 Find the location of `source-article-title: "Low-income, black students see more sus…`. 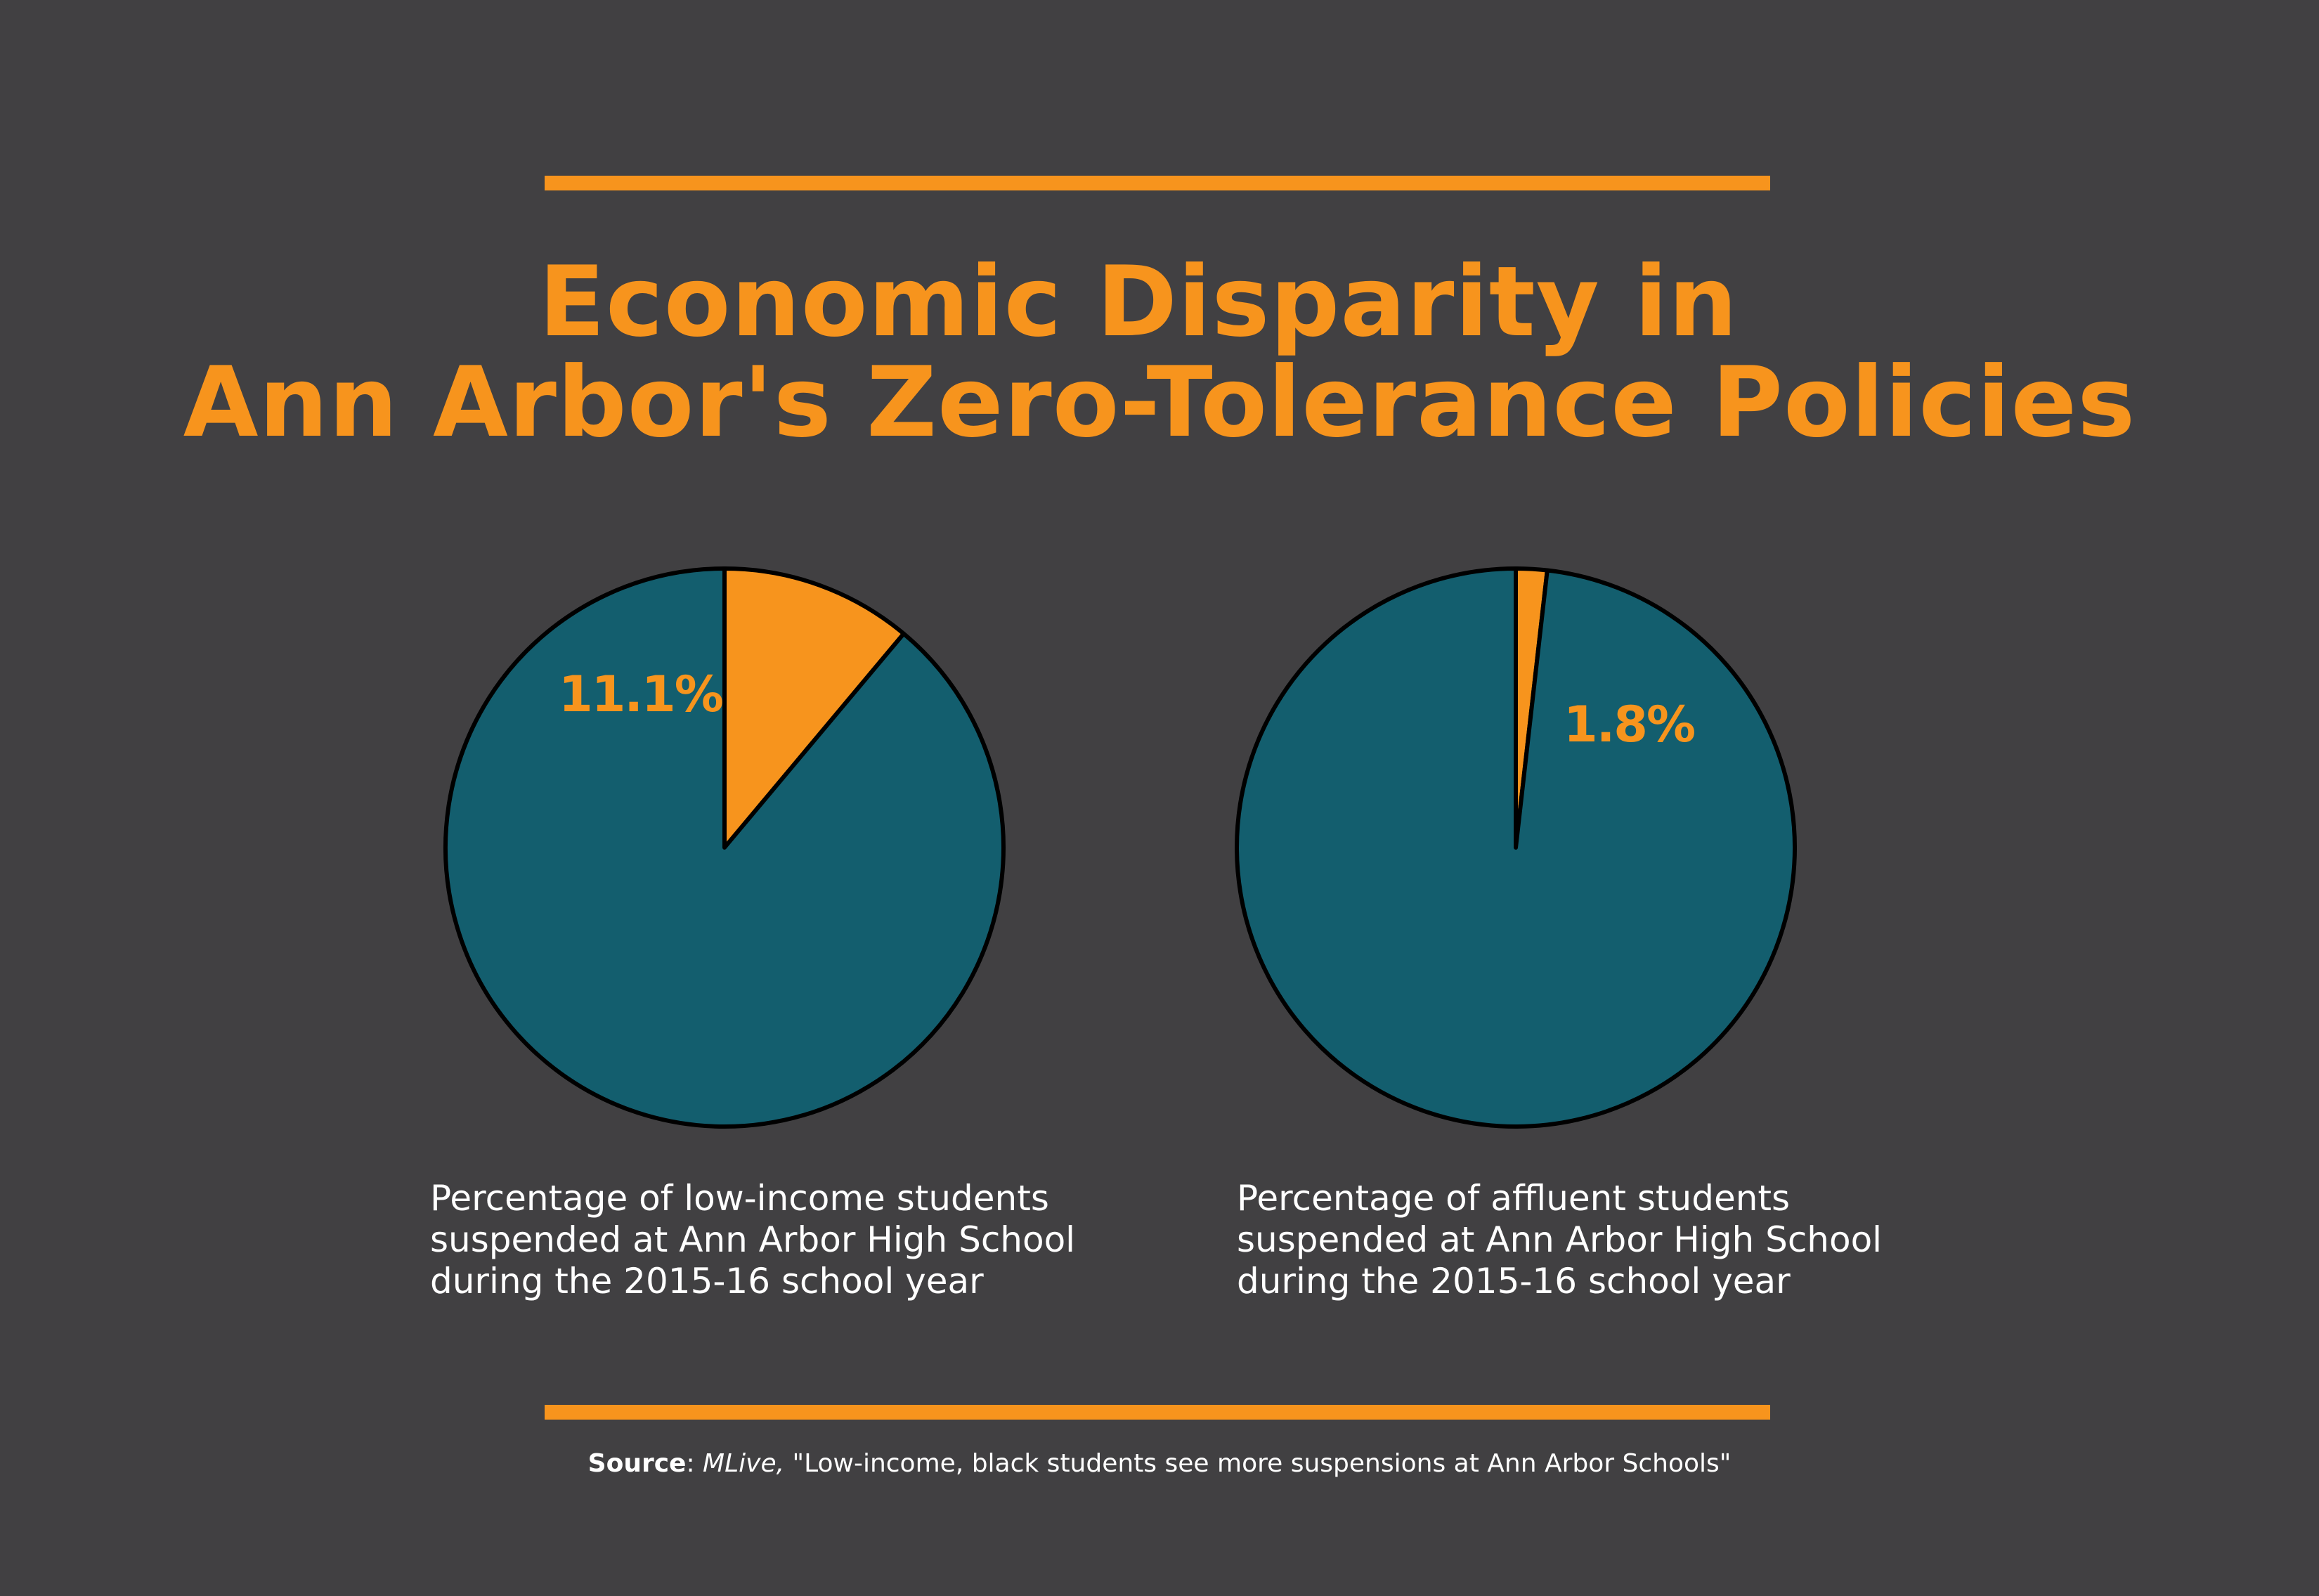

source-article-title: "Low-income, black students see more sus… is located at coordinates (1258, 1464).